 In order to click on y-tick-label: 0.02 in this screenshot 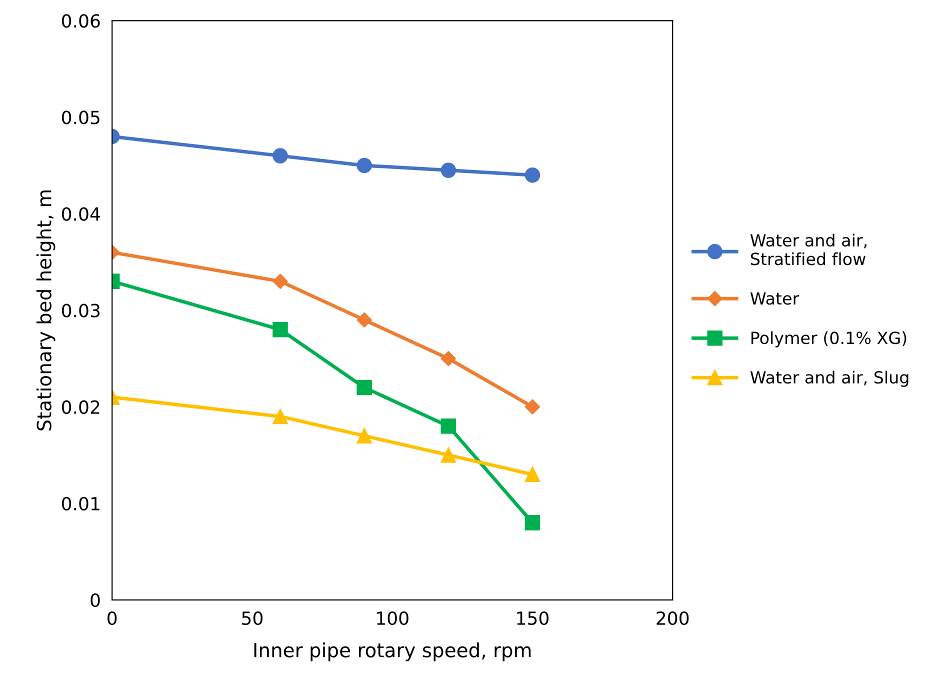, I will do `click(81, 407)`.